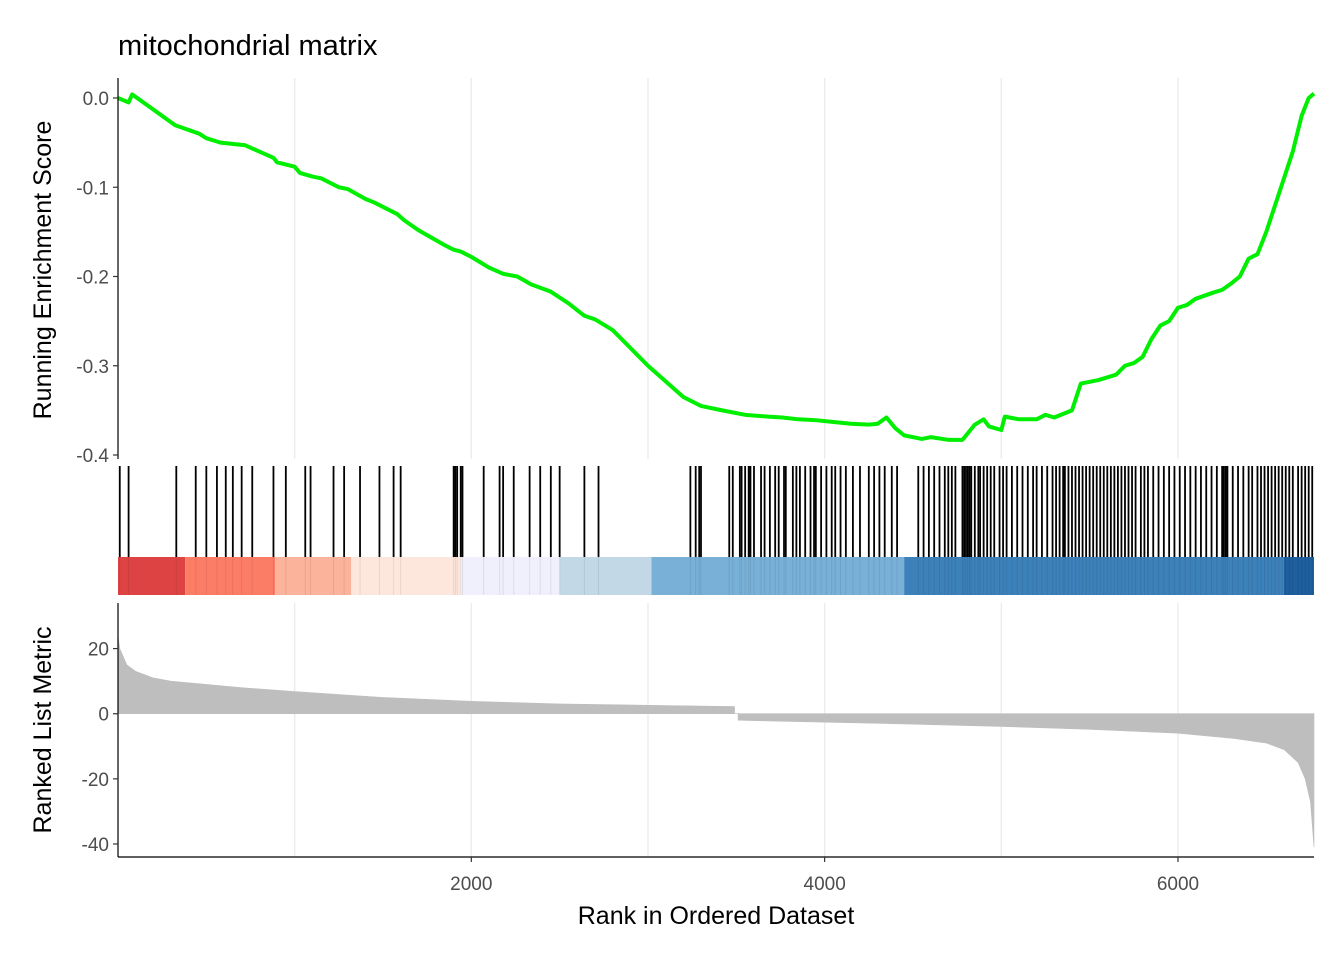  Describe the element at coordinates (103, 715) in the screenshot. I see `p3-y-tick-label: 0` at that location.